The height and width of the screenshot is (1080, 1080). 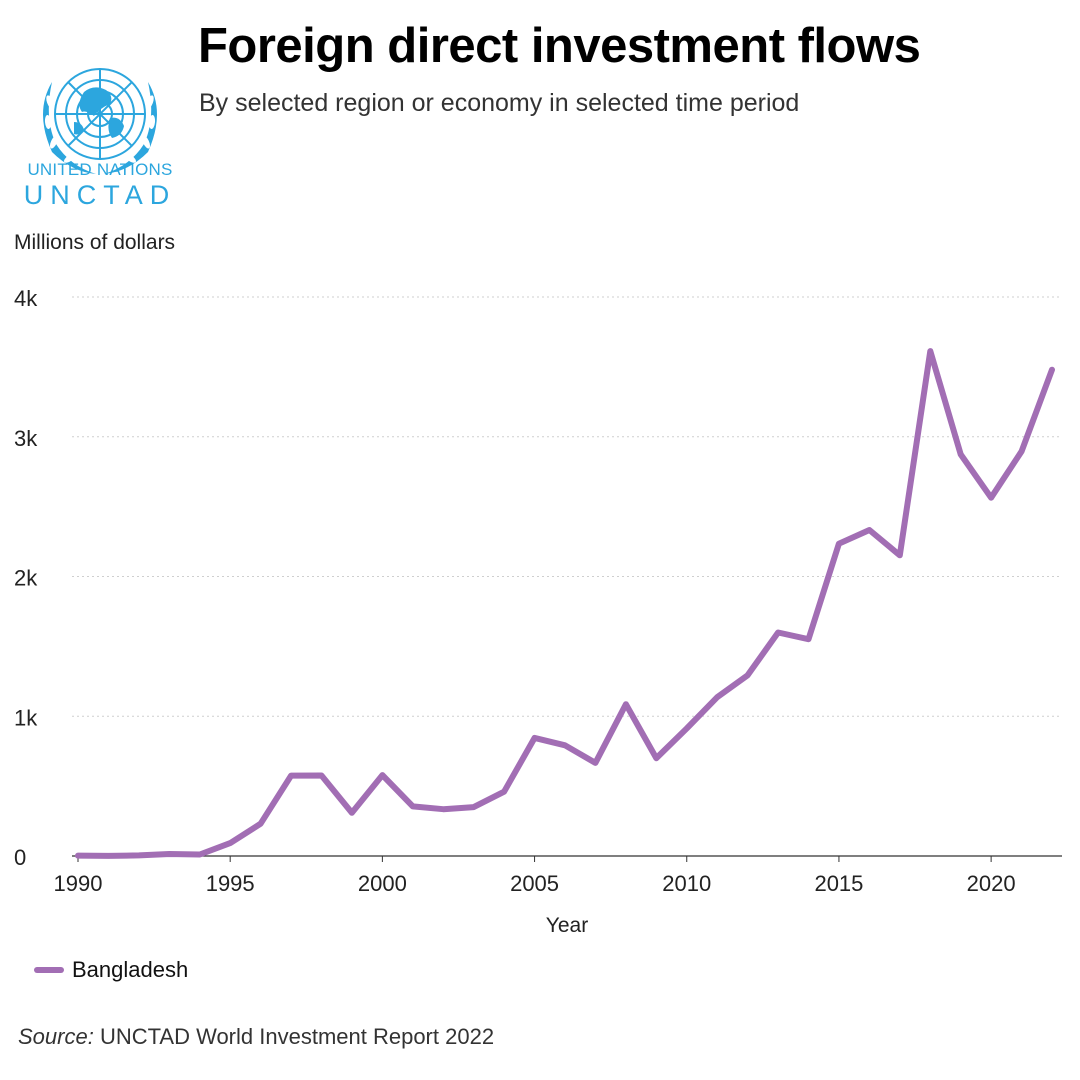 I want to click on logo-wordmark-unctad: UNCTAD, so click(x=100, y=195).